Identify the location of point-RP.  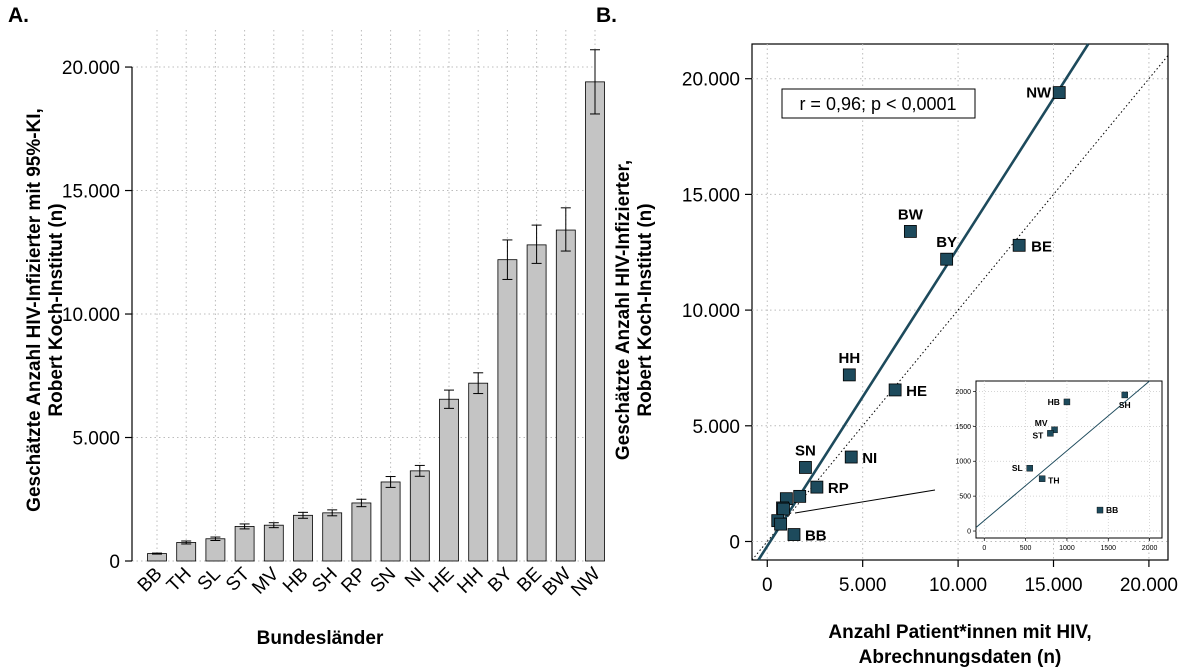
(817, 487).